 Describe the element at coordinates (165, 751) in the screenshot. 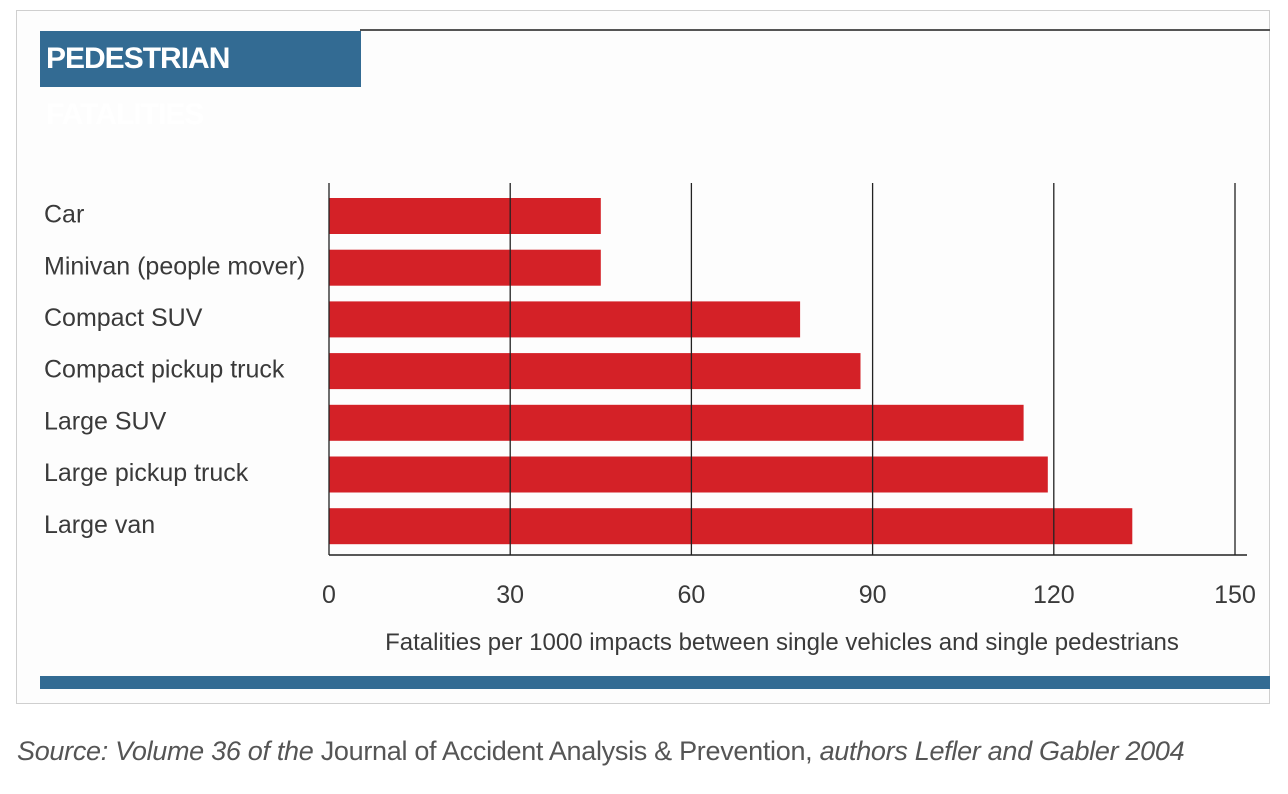

I see `source-prefix: Source: Volume 36 of the` at that location.